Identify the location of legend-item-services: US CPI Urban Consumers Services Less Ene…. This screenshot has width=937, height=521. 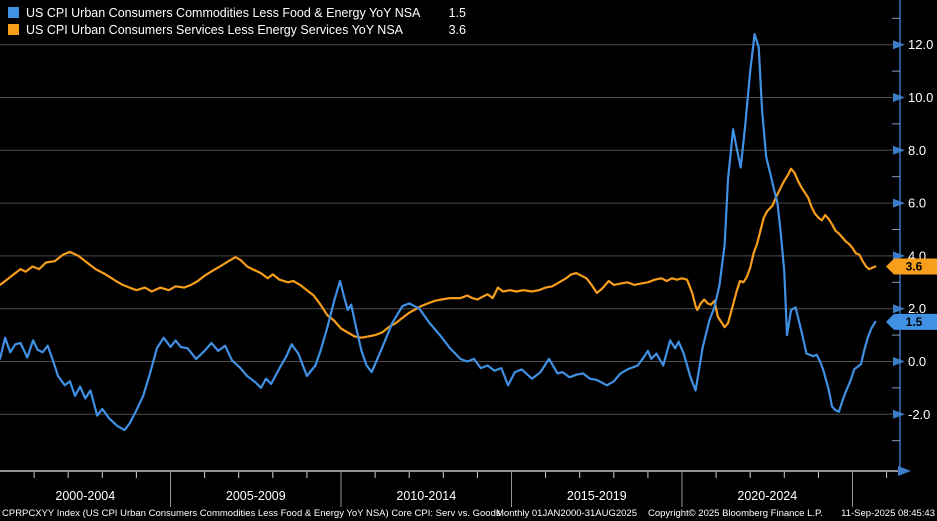
(235, 29).